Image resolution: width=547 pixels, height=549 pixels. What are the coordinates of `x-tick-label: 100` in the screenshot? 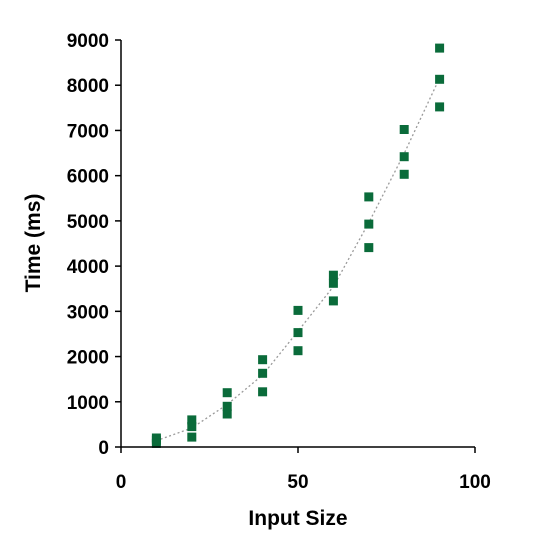 It's located at (475, 482).